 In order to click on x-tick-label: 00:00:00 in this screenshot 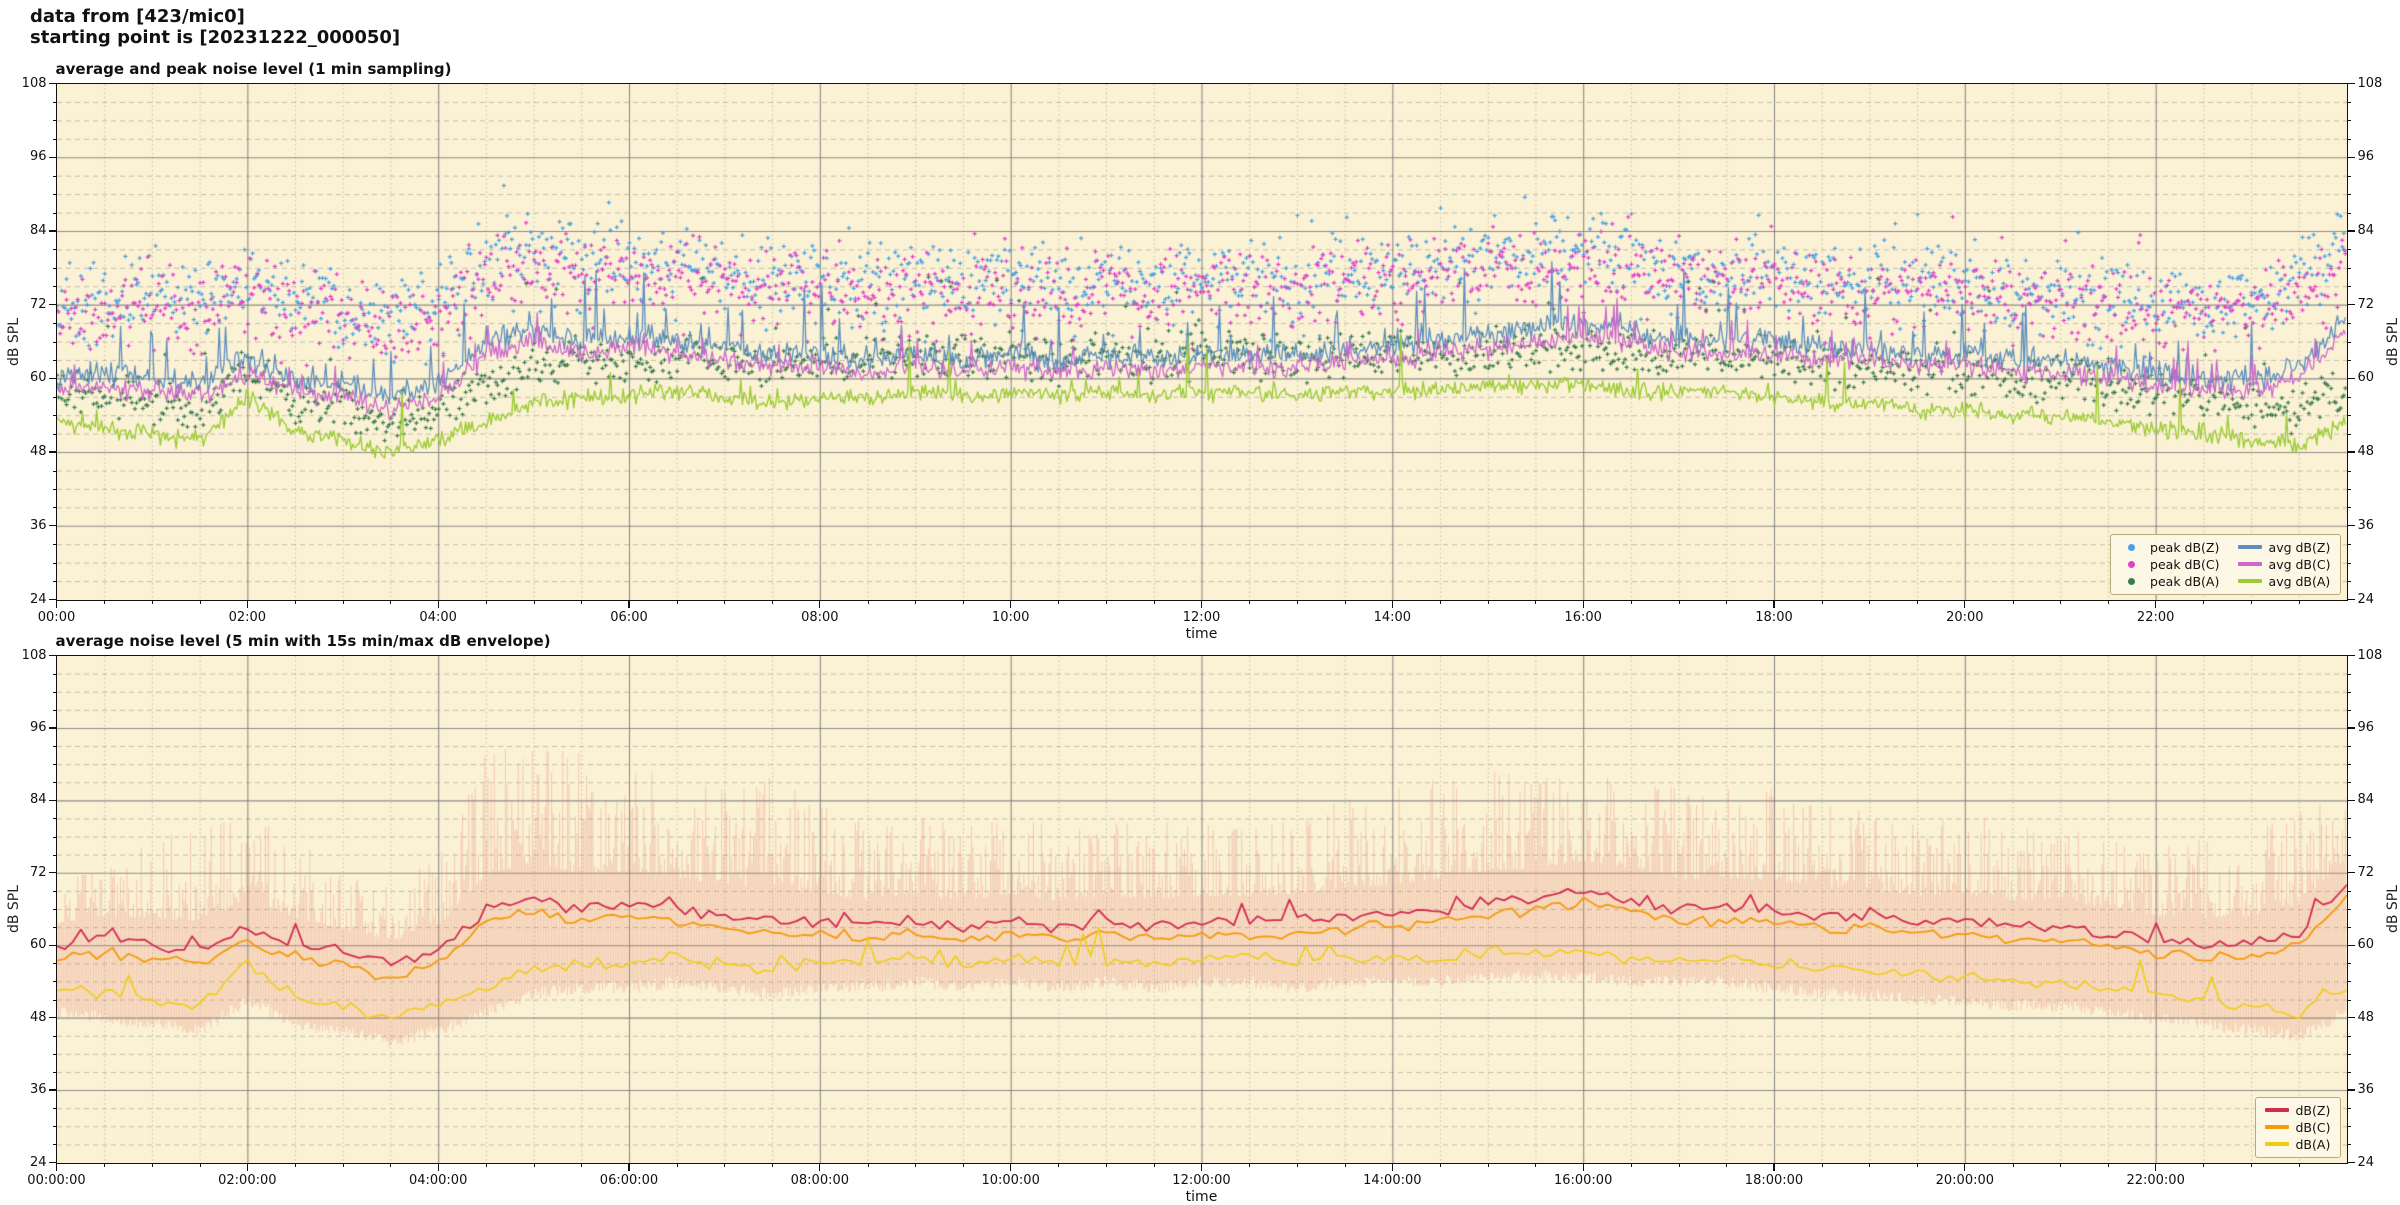, I will do `click(57, 1180)`.